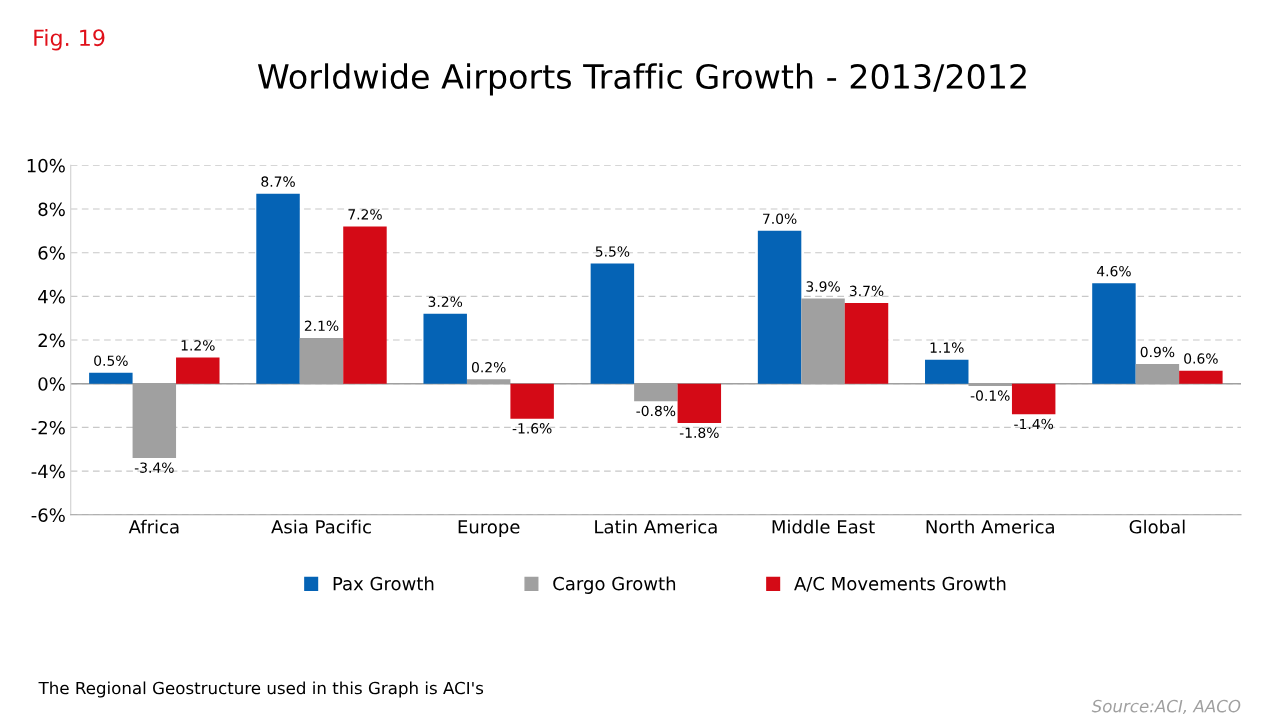 This screenshot has height=722, width=1286. What do you see at coordinates (198, 345) in the screenshot?
I see `data-label: 1.2%` at bounding box center [198, 345].